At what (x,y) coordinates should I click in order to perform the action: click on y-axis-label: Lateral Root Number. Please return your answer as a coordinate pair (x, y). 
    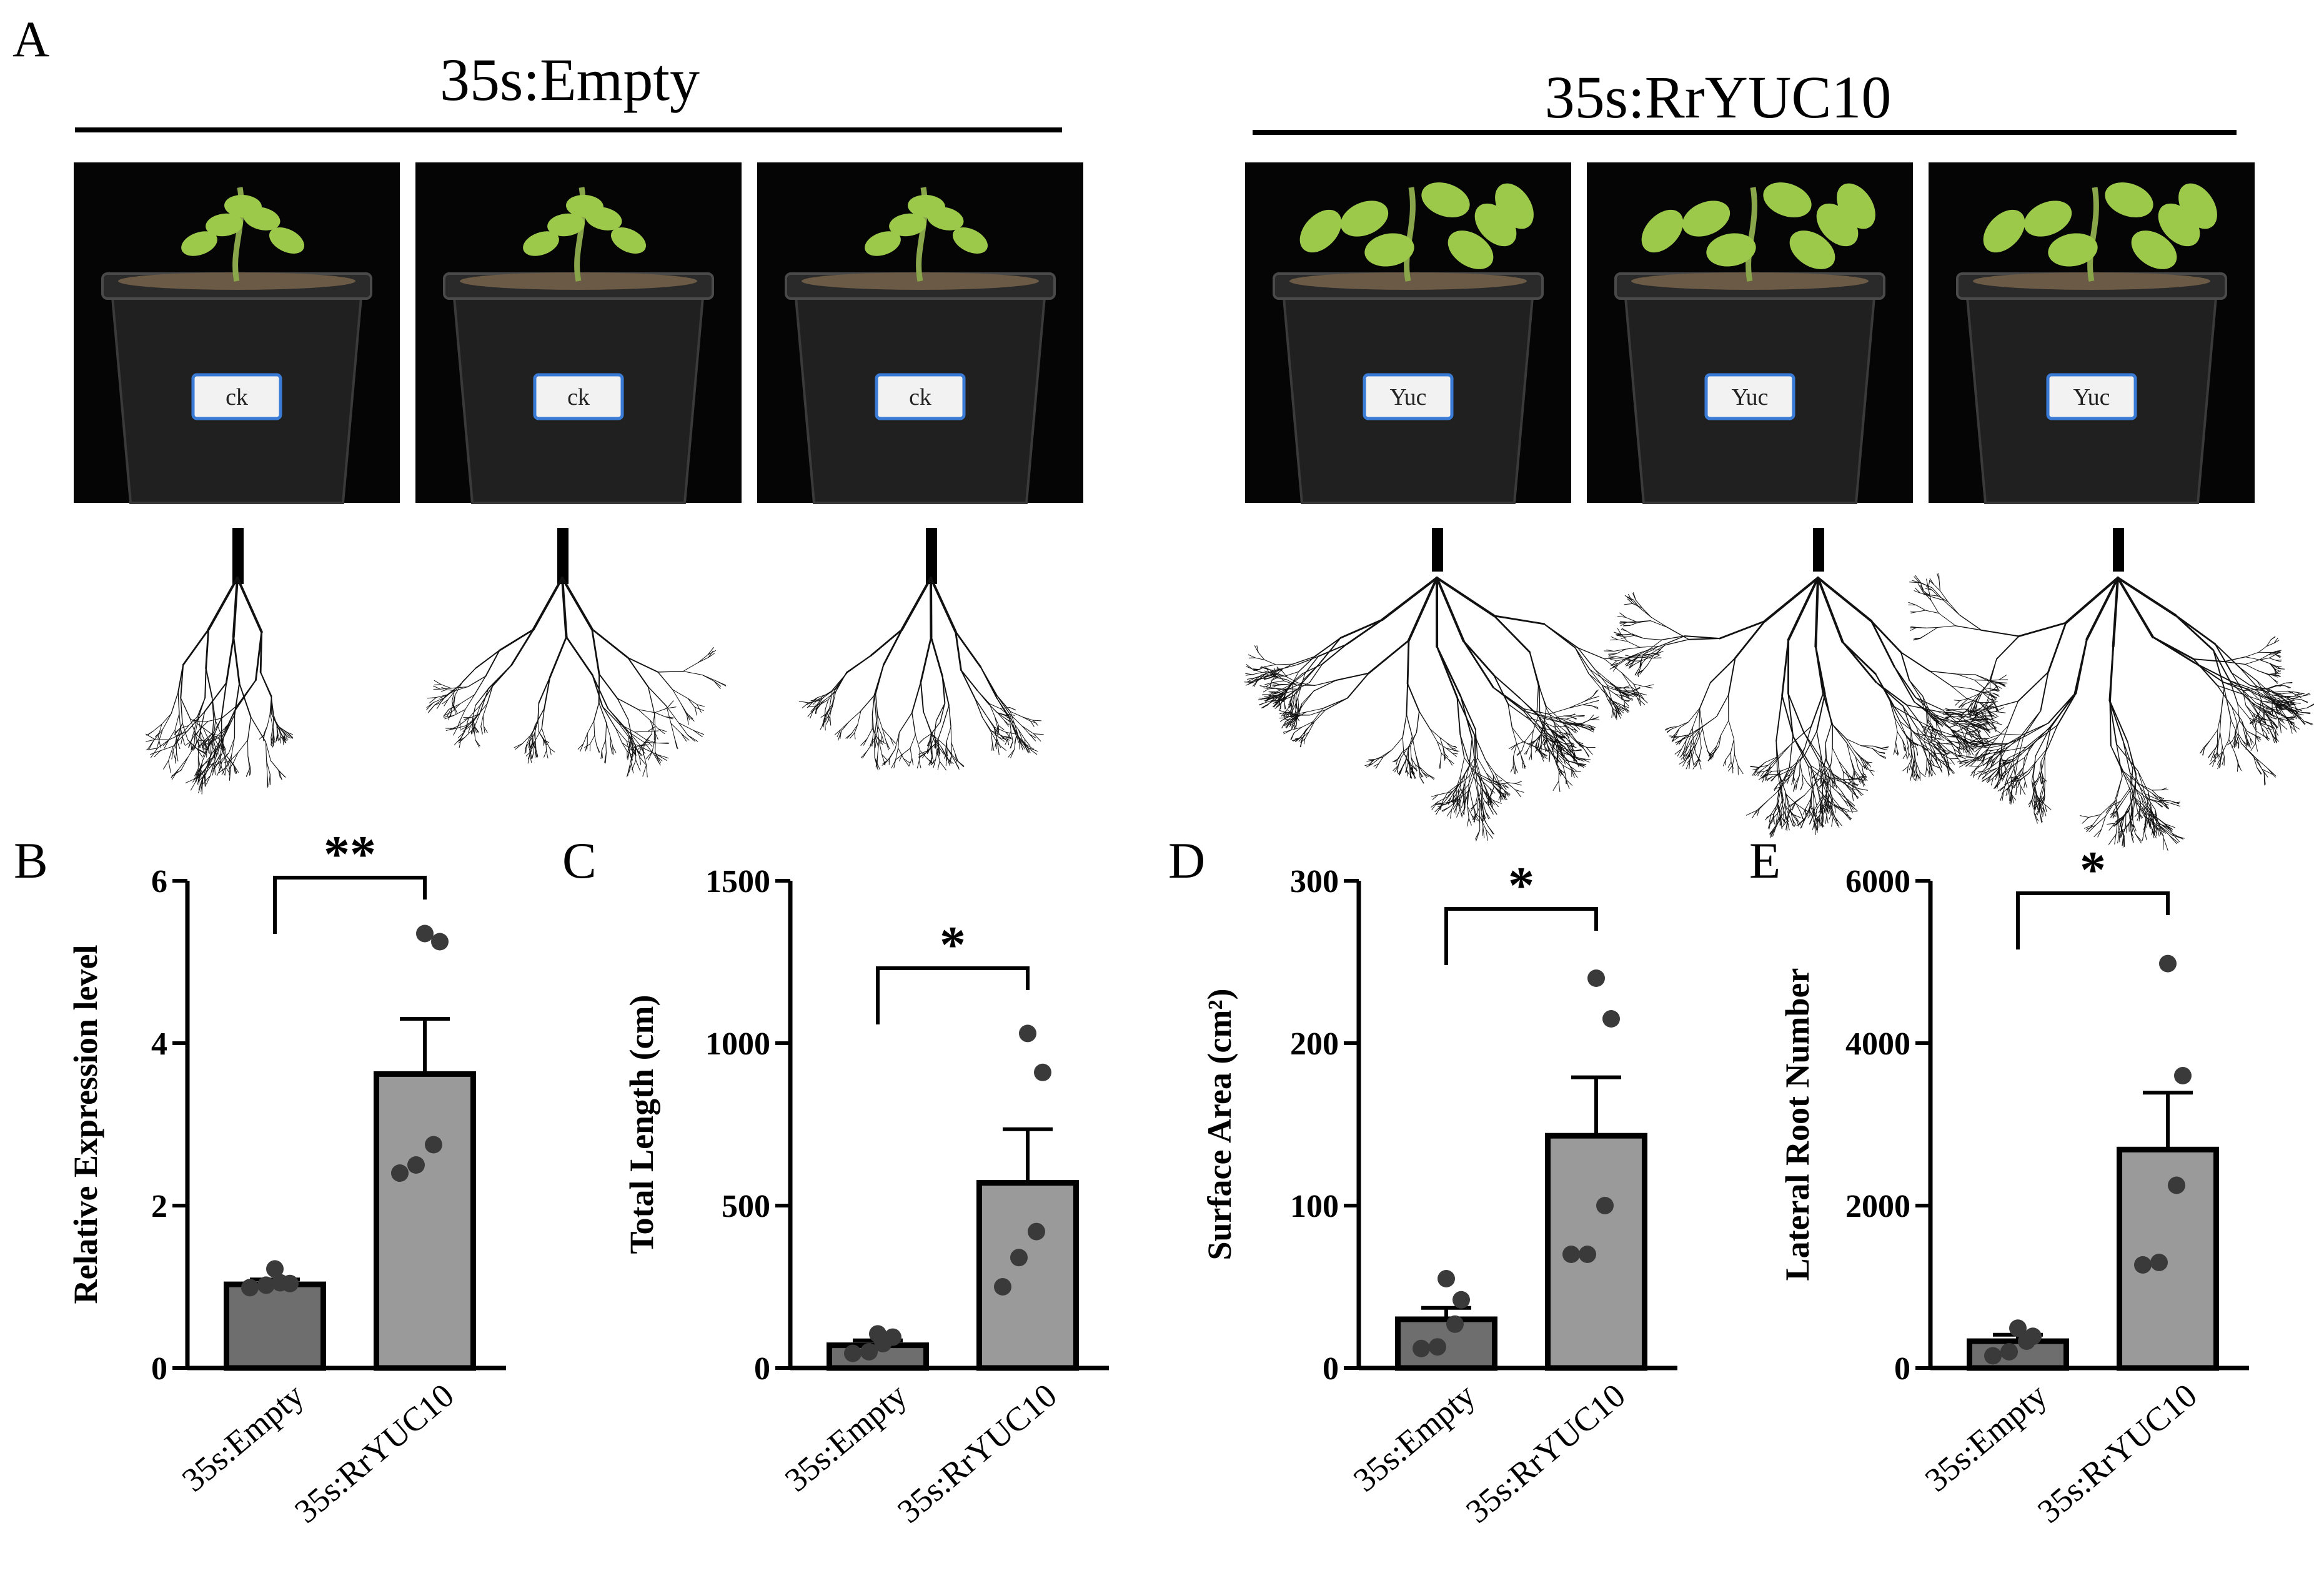
    Looking at the image, I should click on (1797, 1124).